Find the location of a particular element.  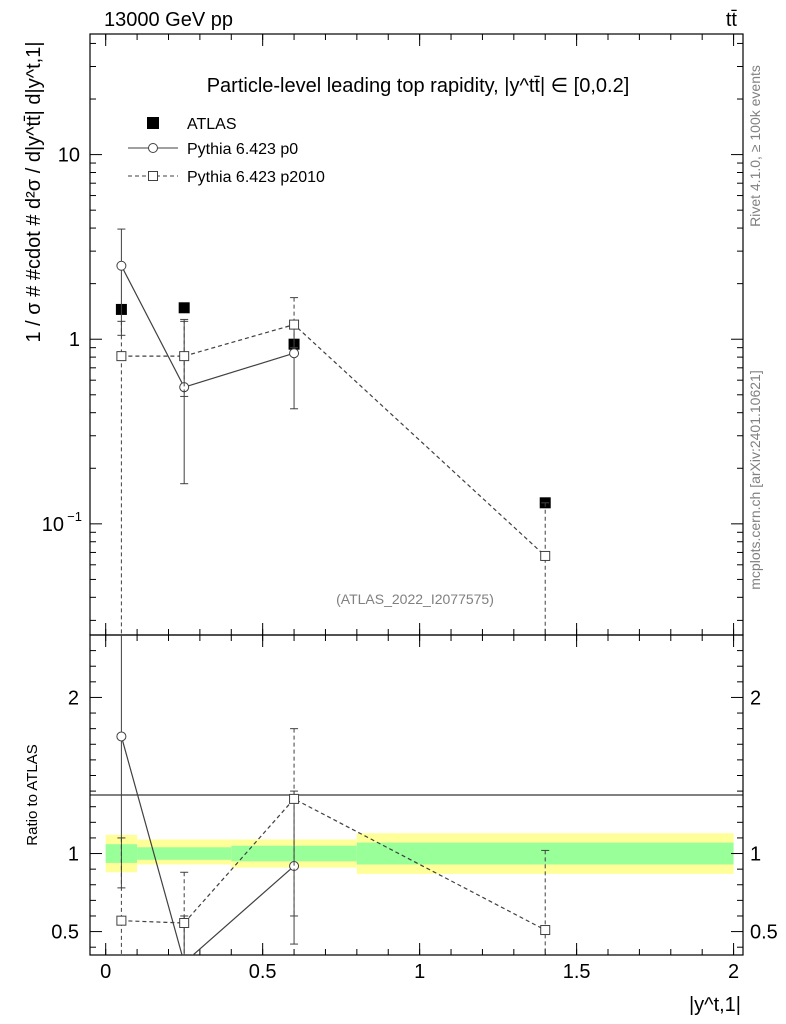

x-tick-label: 0 is located at coordinates (105, 972).